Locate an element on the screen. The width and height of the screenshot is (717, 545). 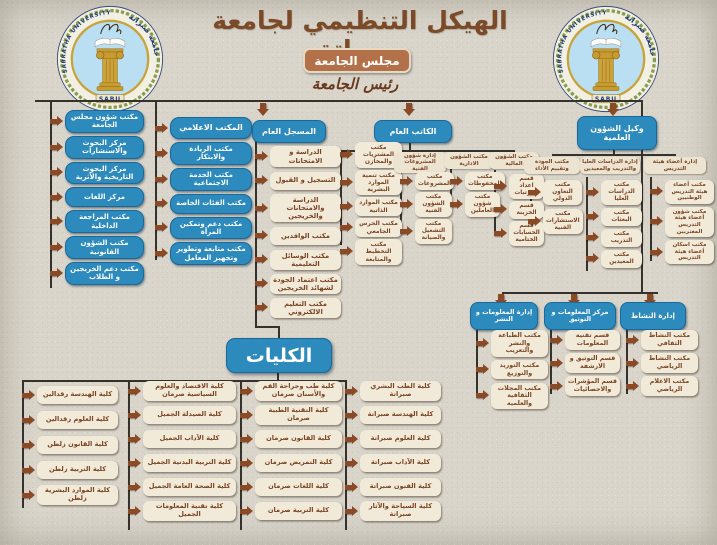
org-row: كلية اللغات صرمان is located at coordinates (291, 487).